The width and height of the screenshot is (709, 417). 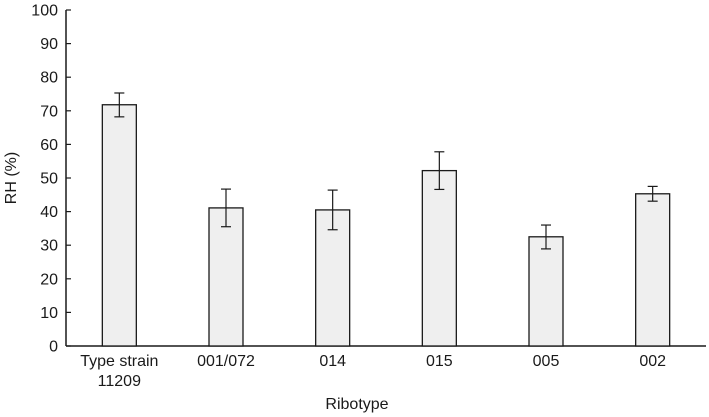 I want to click on x-tick-label-line: 001/072, so click(x=226, y=361).